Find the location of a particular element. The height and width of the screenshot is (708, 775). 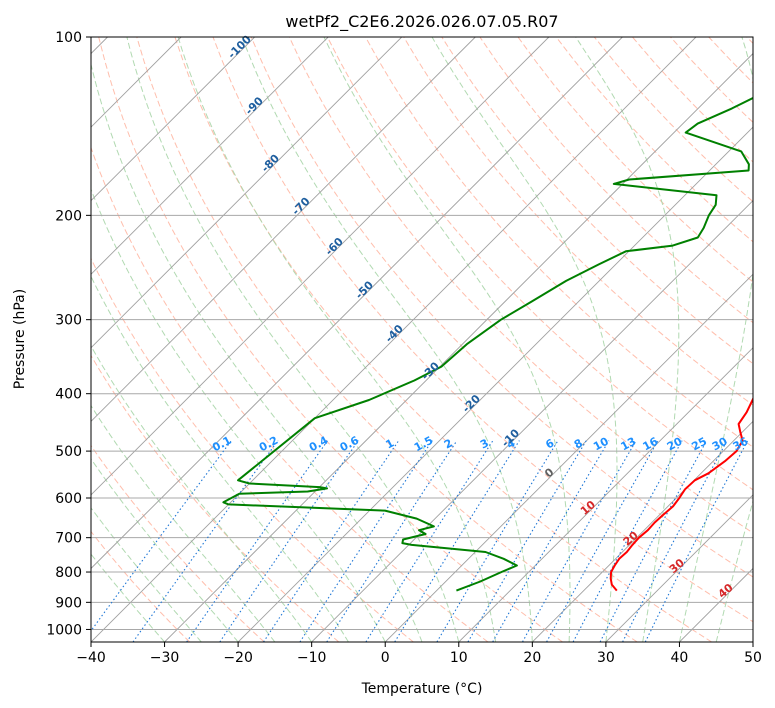

moist-adiabat-label: 10 is located at coordinates (588, 508).